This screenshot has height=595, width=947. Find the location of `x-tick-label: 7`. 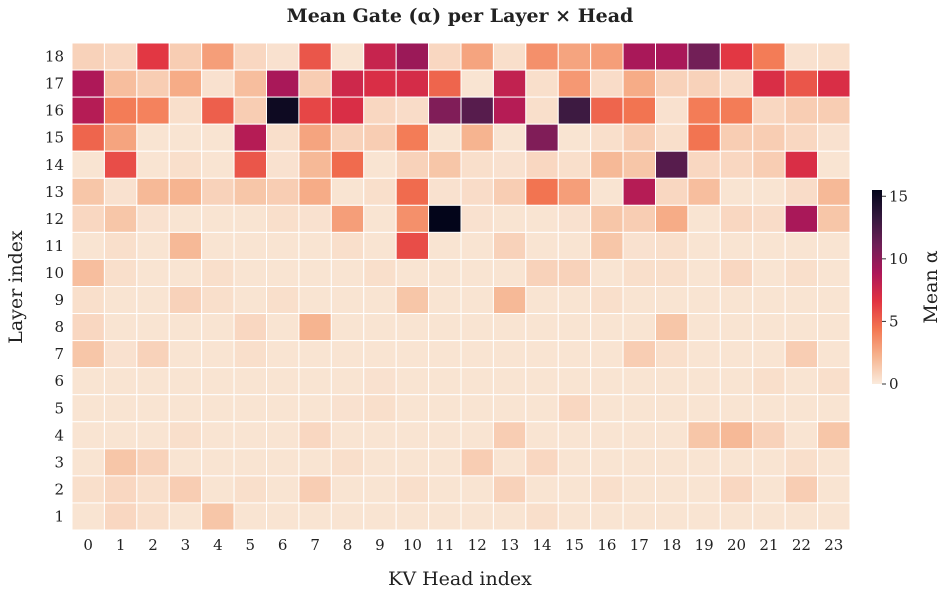

x-tick-label: 7 is located at coordinates (315, 545).